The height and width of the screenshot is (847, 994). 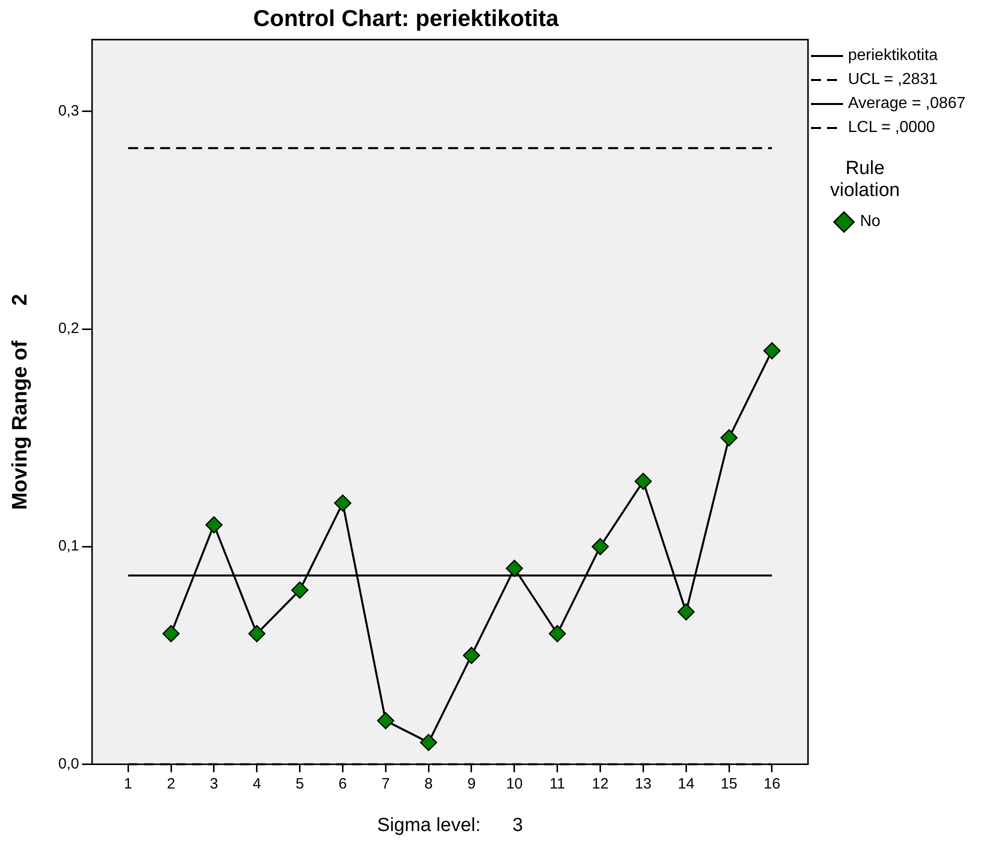 What do you see at coordinates (600, 783) in the screenshot?
I see `x-tick-label: 12` at bounding box center [600, 783].